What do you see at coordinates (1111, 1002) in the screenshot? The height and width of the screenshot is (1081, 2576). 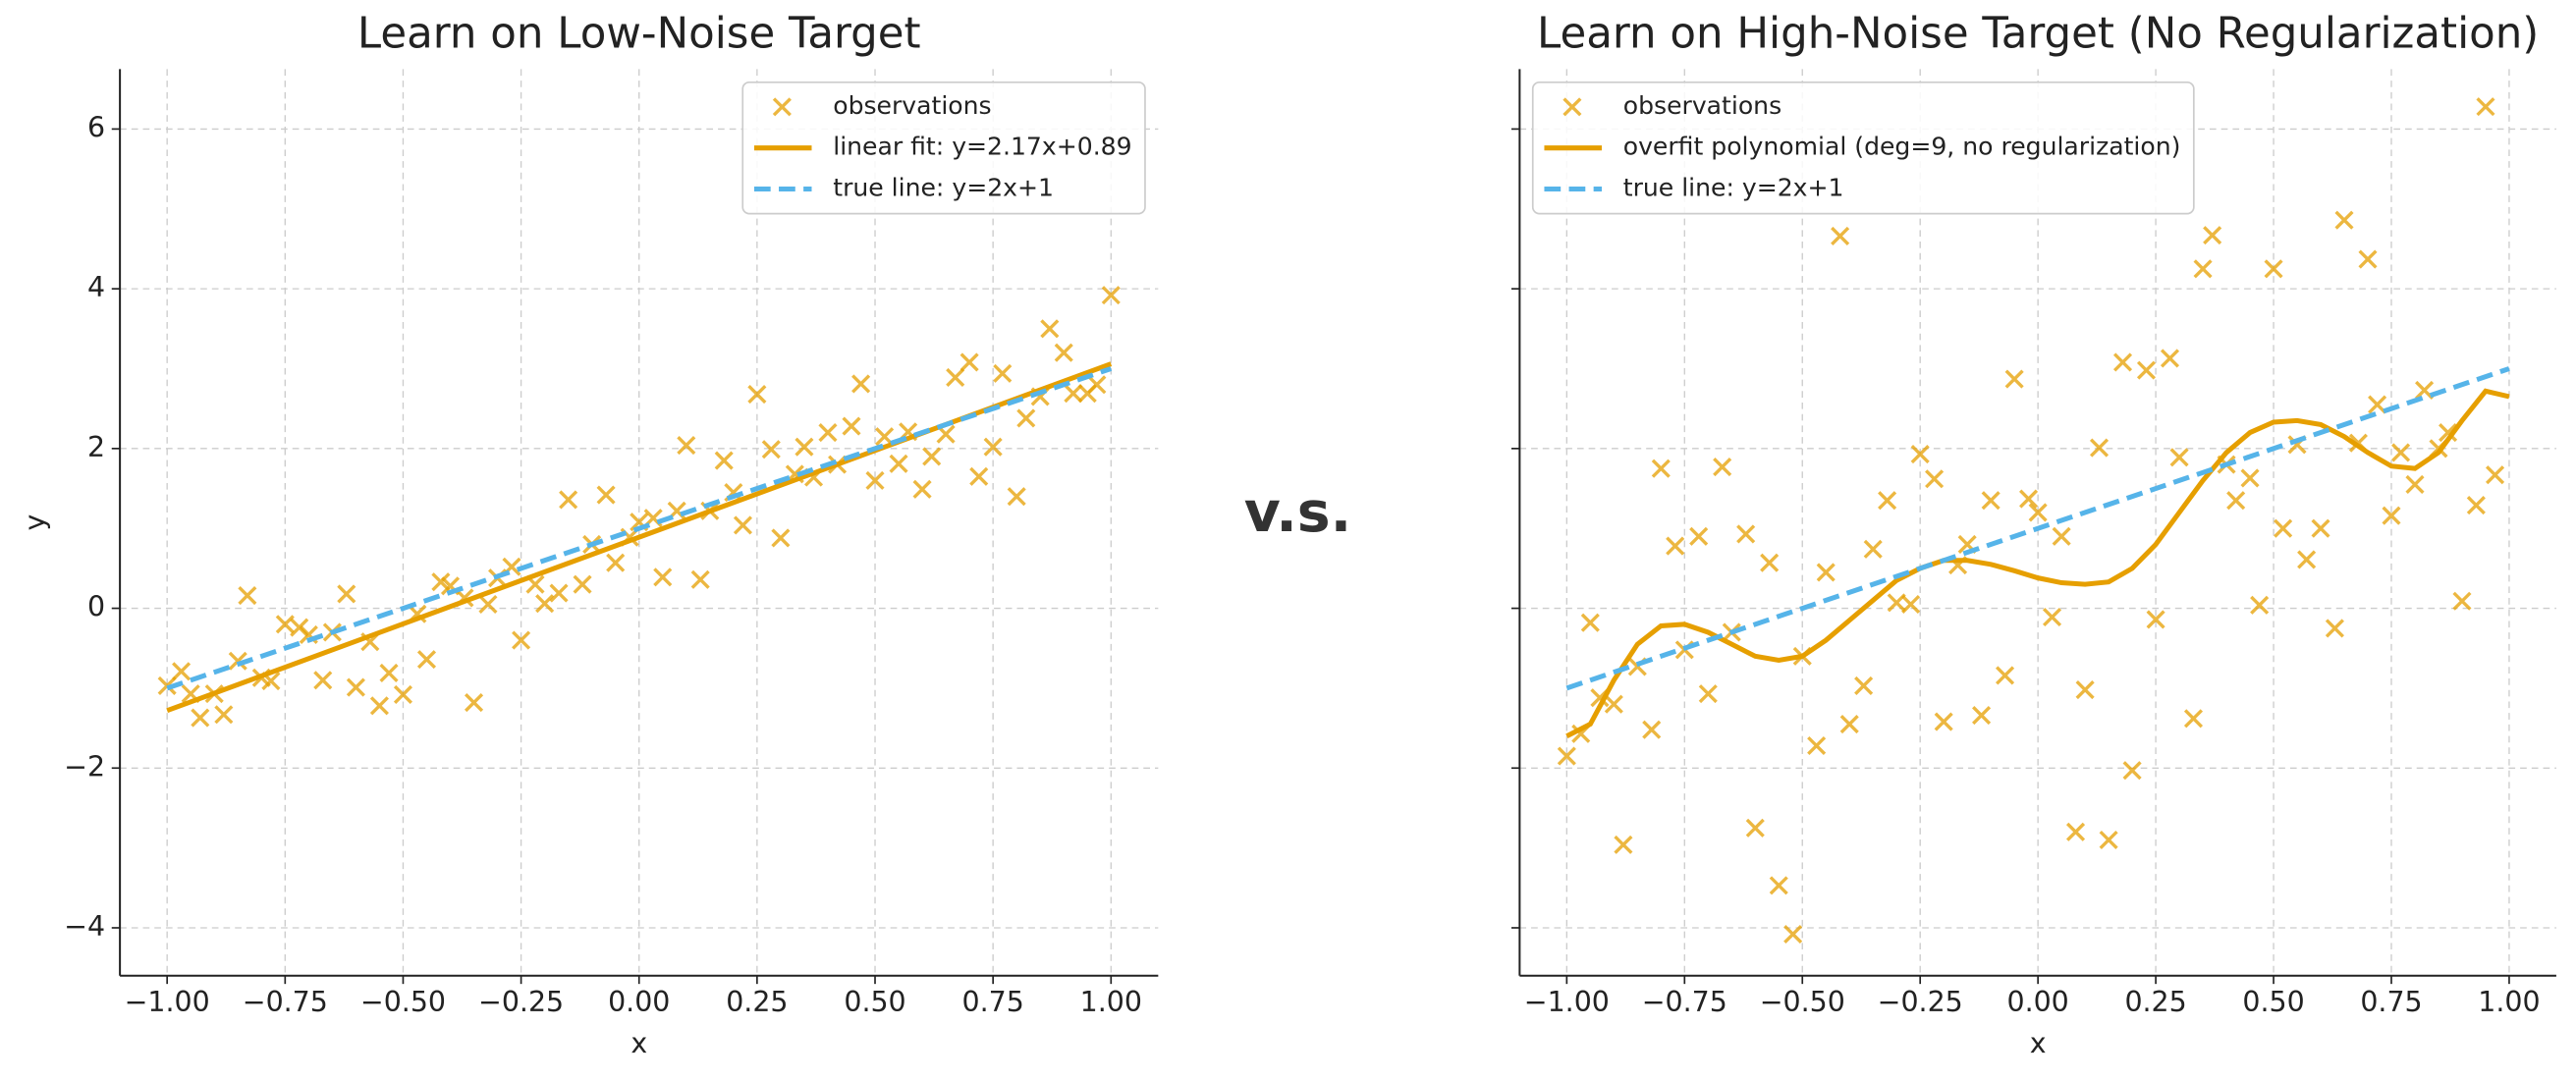 I see `x-tick-label: 1.00` at bounding box center [1111, 1002].